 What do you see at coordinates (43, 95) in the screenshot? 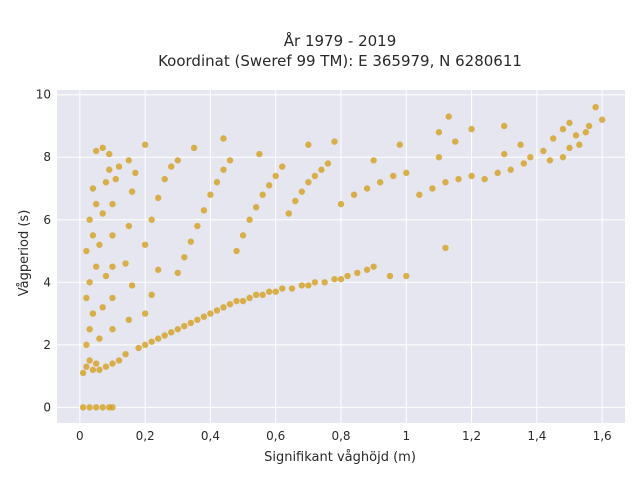
I see `y-tick-label: 10` at bounding box center [43, 95].